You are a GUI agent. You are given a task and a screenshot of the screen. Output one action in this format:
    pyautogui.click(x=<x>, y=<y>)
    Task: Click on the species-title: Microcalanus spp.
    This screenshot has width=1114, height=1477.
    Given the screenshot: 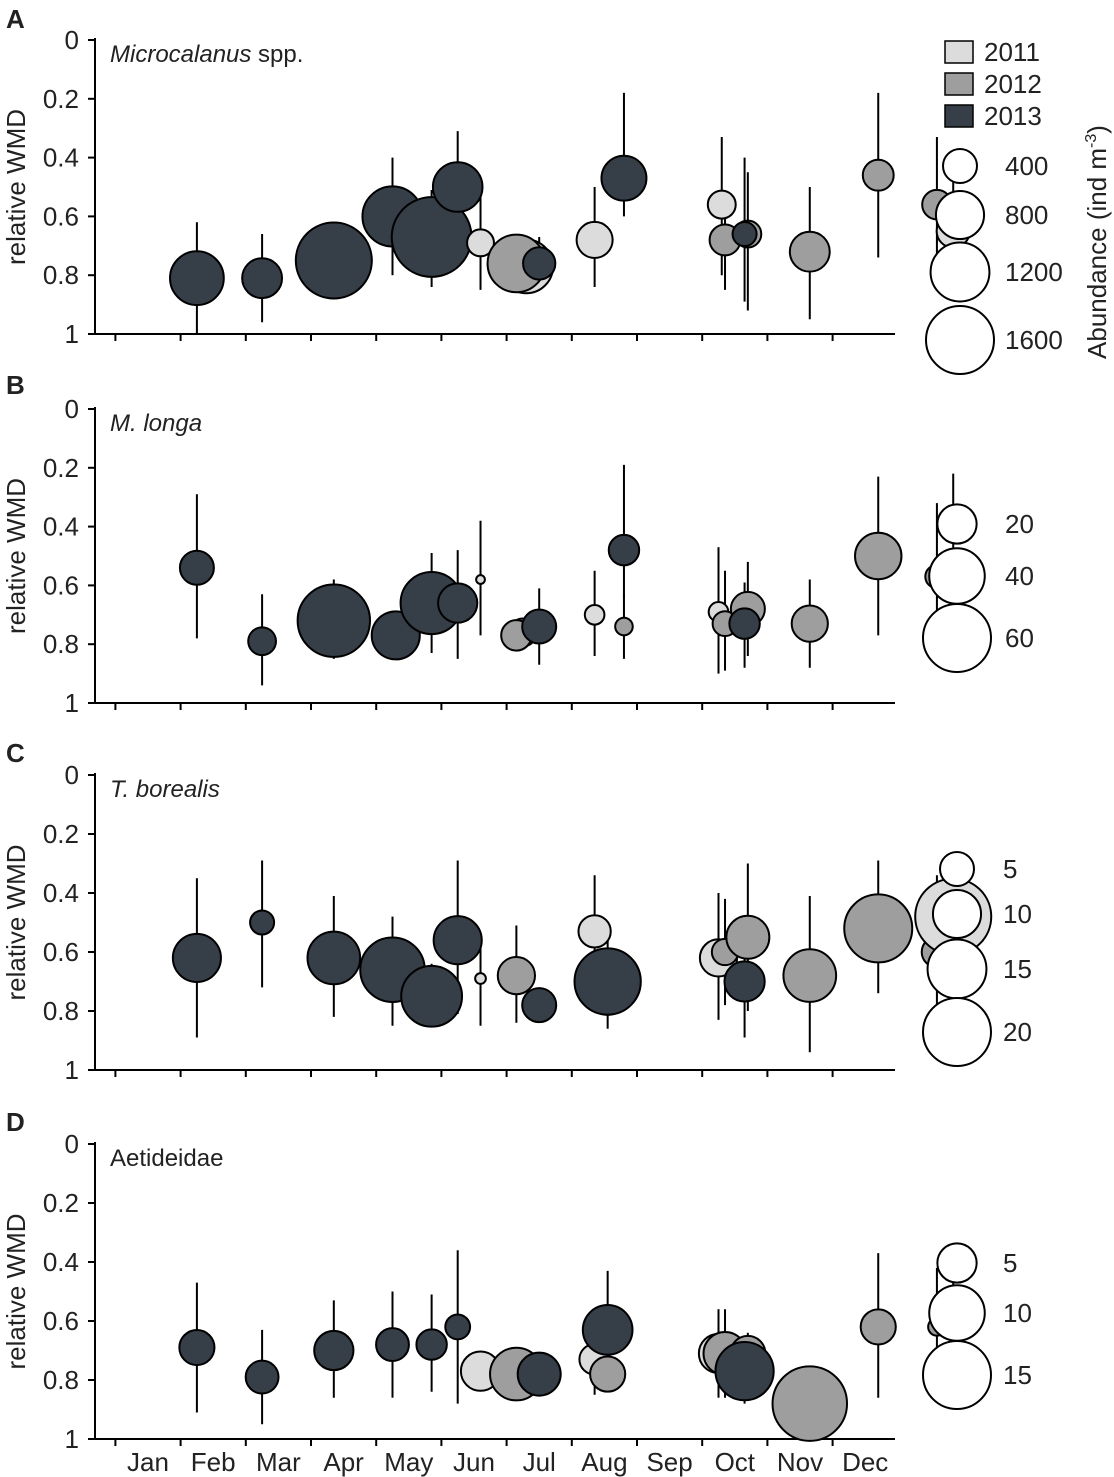 What is the action you would take?
    pyautogui.click(x=206, y=54)
    